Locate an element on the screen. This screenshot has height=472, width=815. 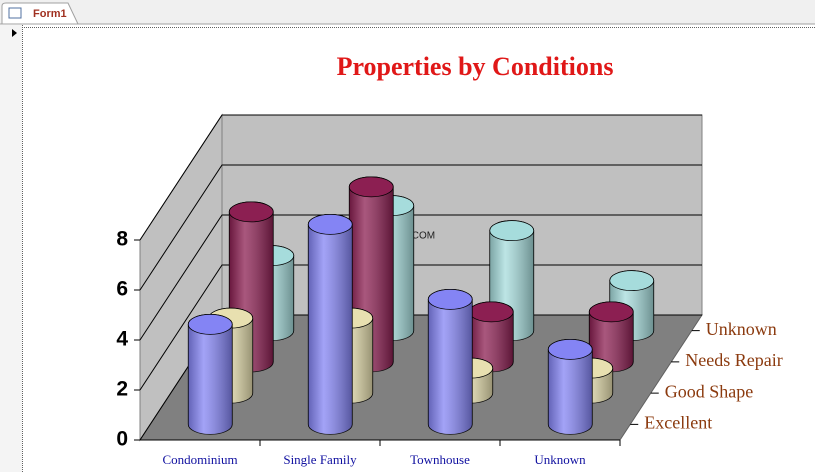
record-selector is located at coordinates (11, 248).